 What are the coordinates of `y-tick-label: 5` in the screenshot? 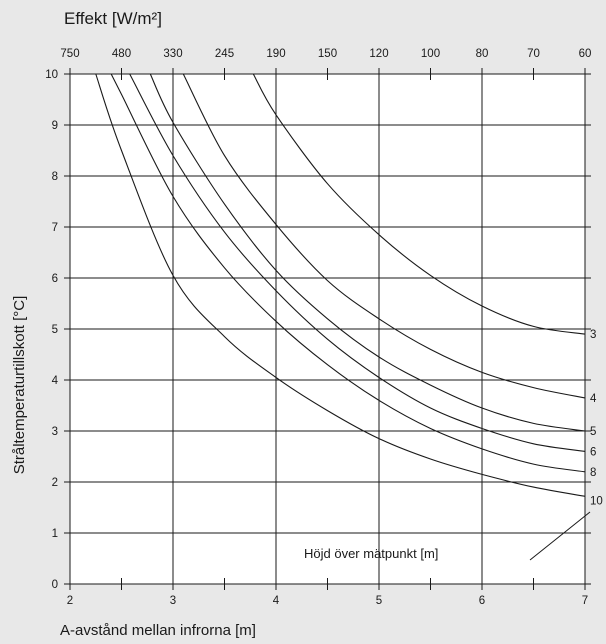 It's located at (55, 330).